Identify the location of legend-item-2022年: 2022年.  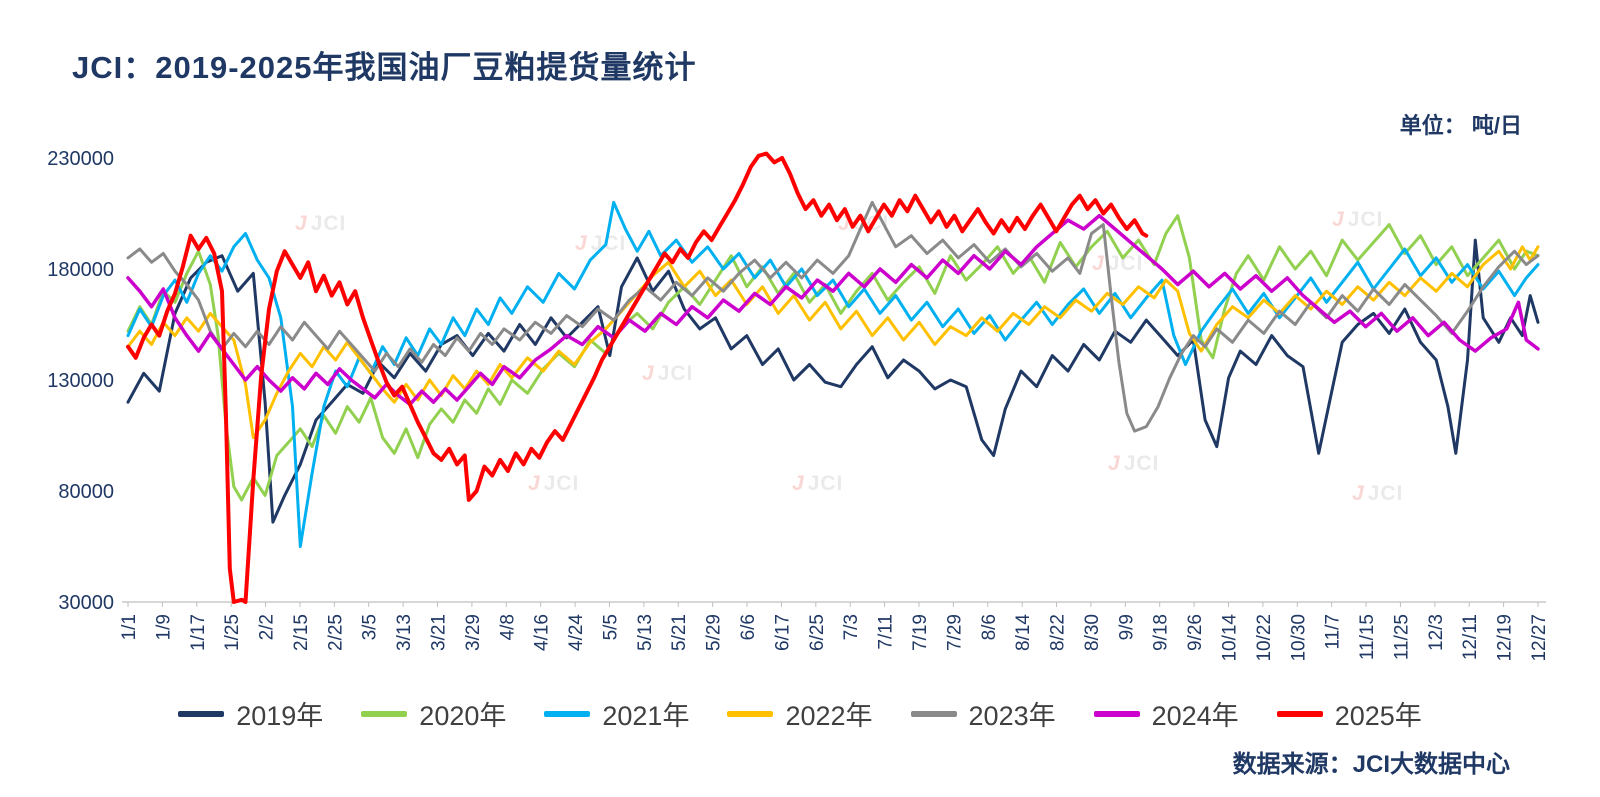
(800, 713).